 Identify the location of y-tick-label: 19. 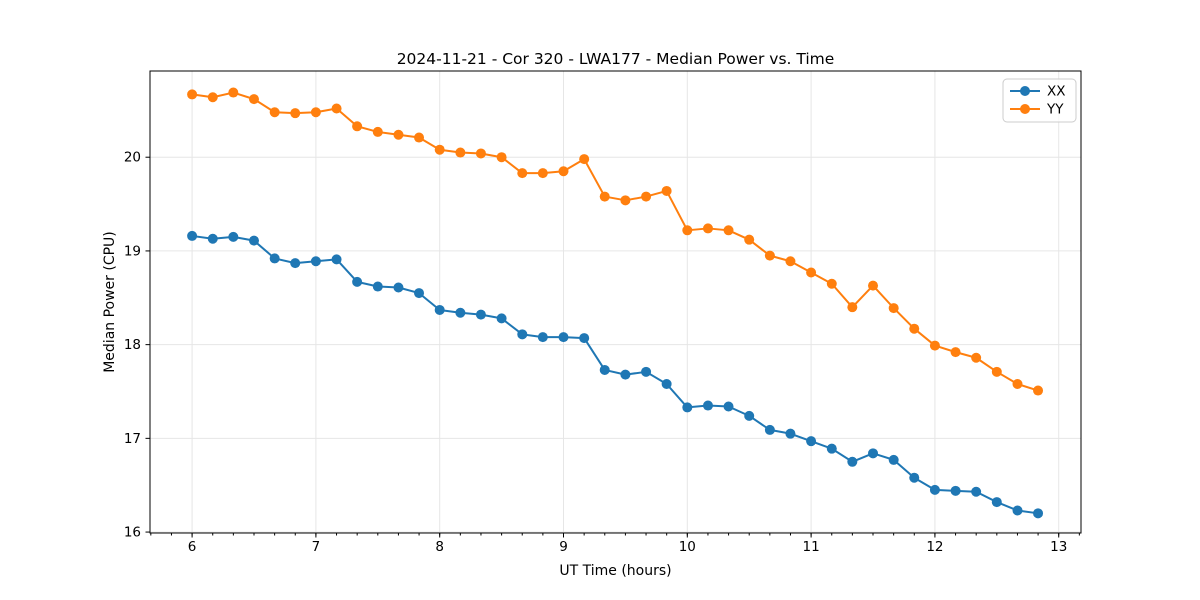
(132, 251).